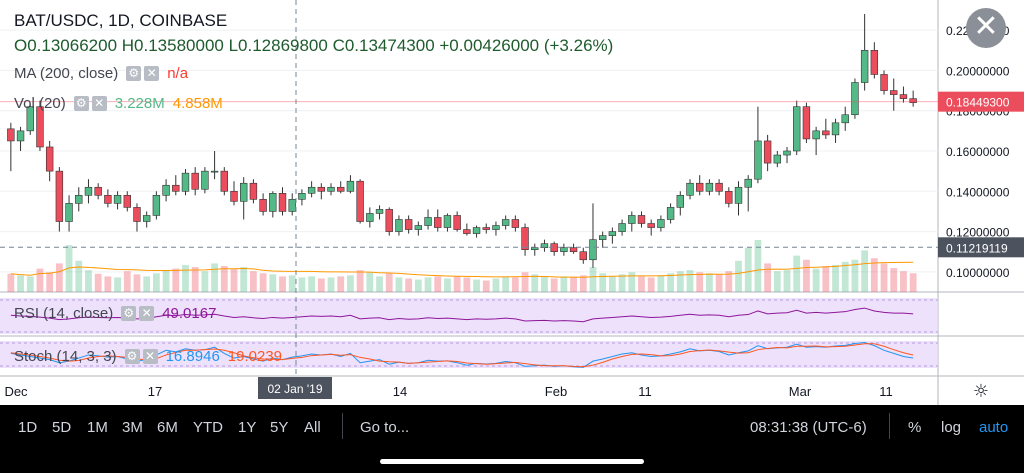  What do you see at coordinates (167, 427) in the screenshot?
I see `range-6m-button: 6M` at bounding box center [167, 427].